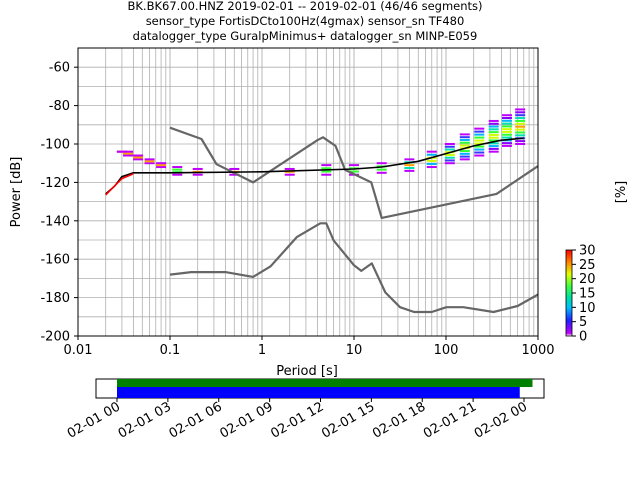  I want to click on timeline-tick-label: 02-01 12, so click(297, 420).